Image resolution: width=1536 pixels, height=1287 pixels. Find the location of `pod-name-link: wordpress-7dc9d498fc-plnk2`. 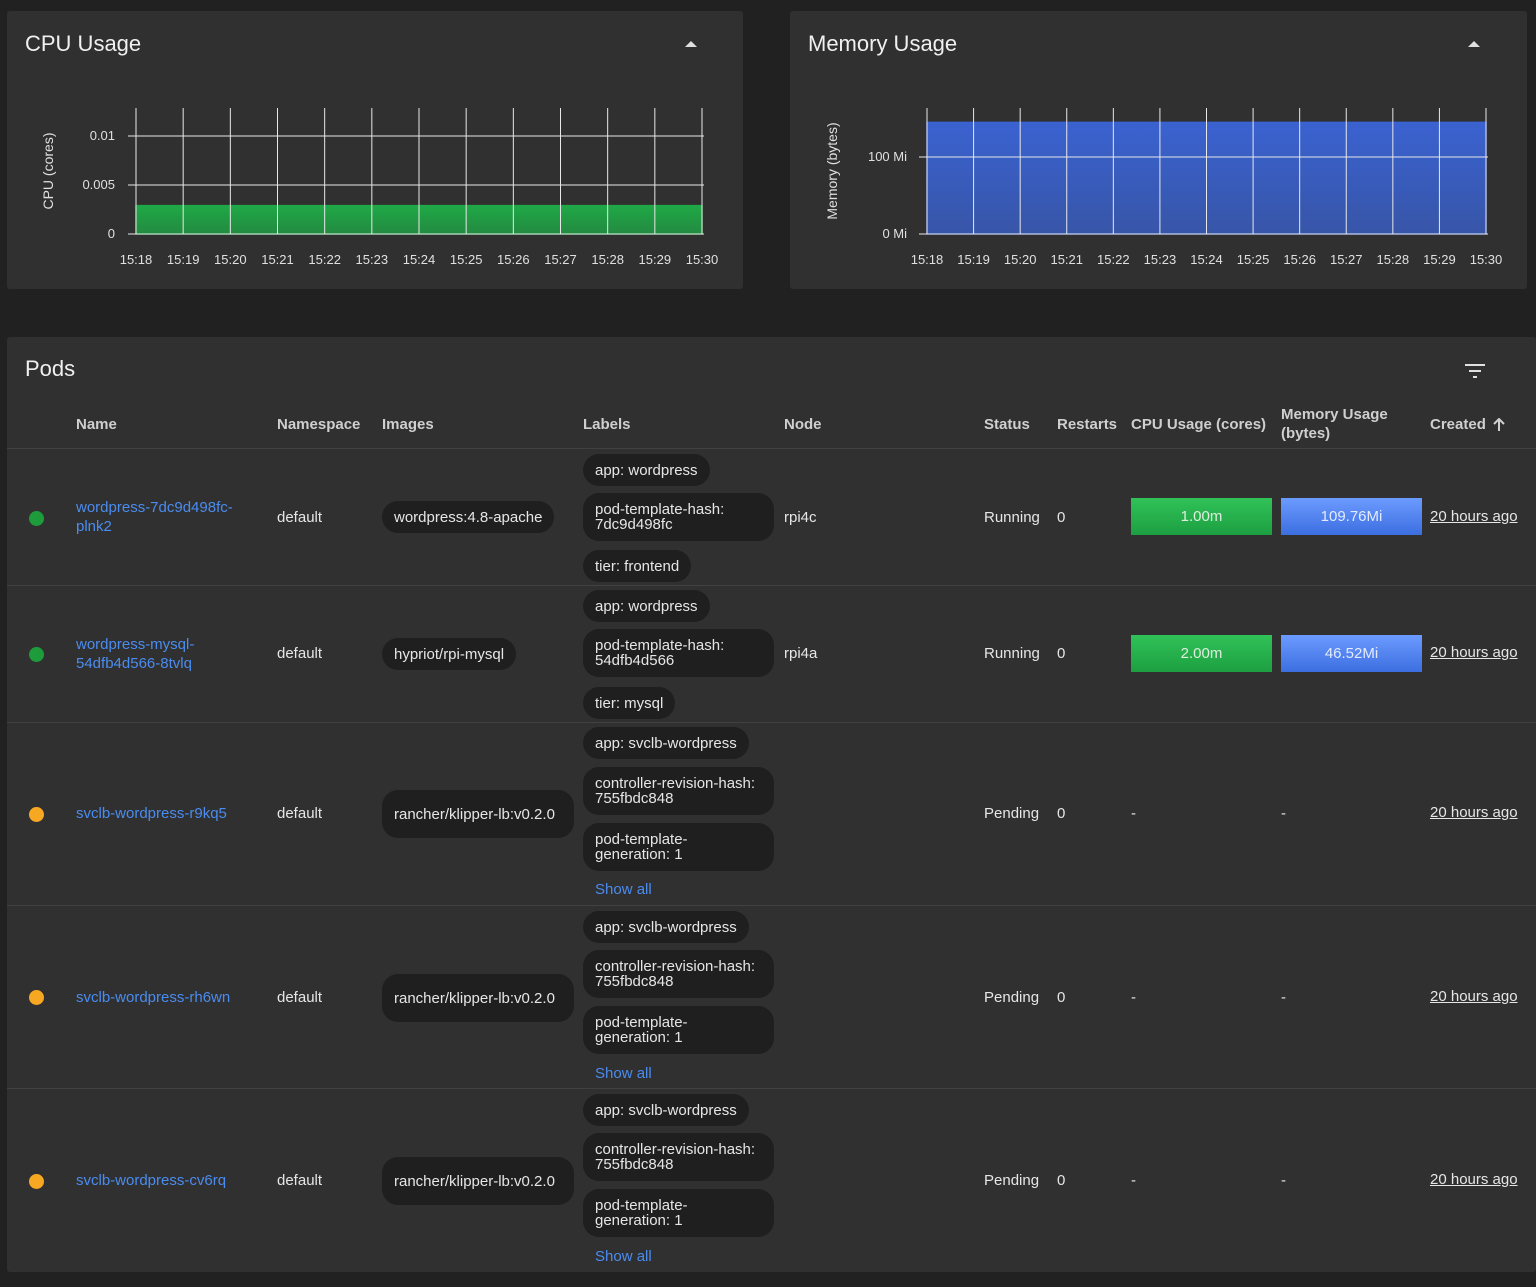

pod-name-link: wordpress-7dc9d498fc-plnk2 is located at coordinates (154, 517).